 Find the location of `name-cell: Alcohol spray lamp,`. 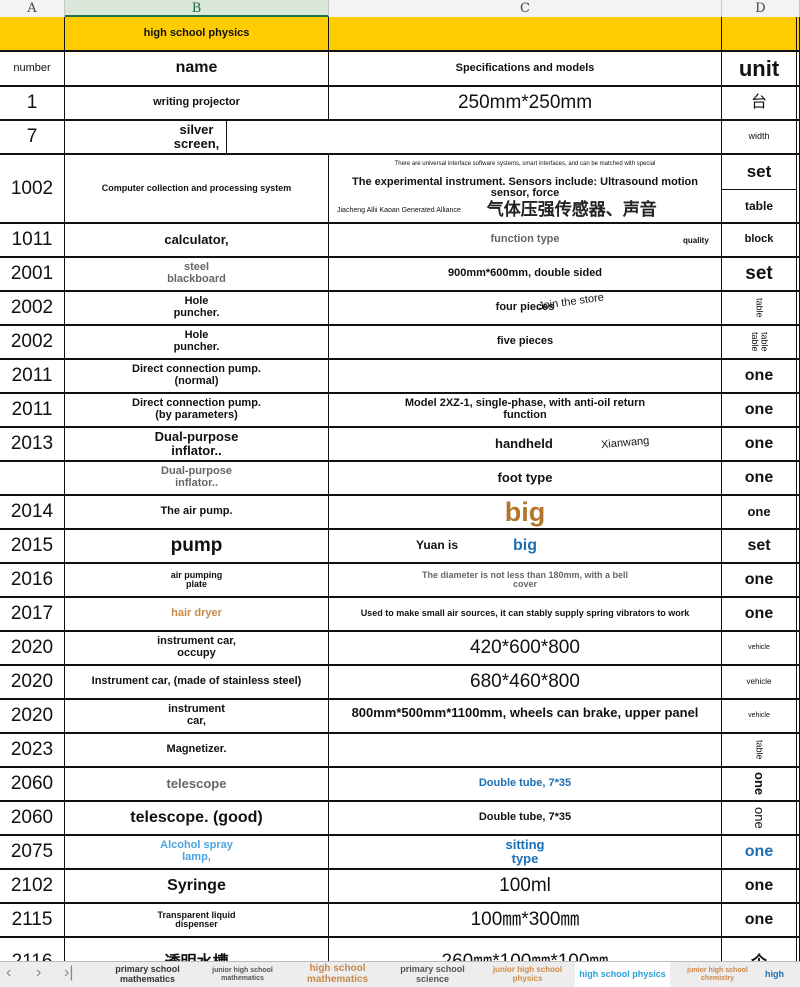

name-cell: Alcohol spray lamp, is located at coordinates (197, 852).